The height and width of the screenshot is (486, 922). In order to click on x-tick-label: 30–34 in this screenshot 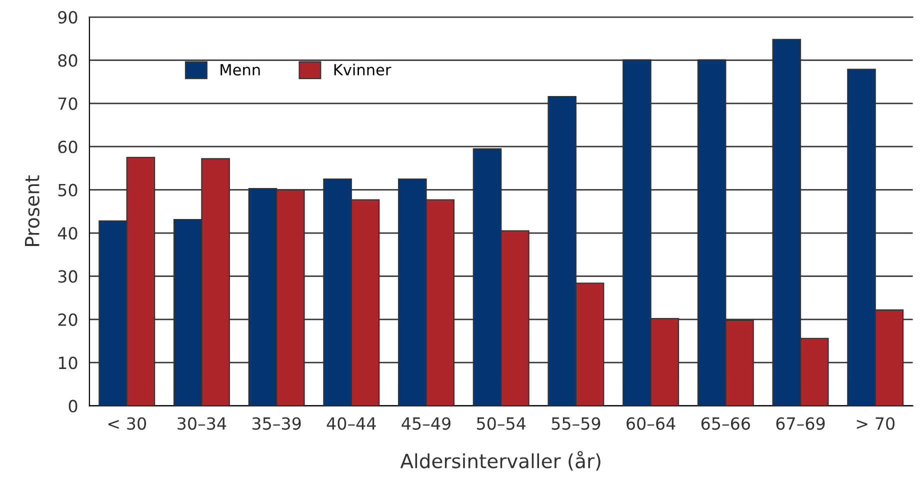, I will do `click(202, 423)`.